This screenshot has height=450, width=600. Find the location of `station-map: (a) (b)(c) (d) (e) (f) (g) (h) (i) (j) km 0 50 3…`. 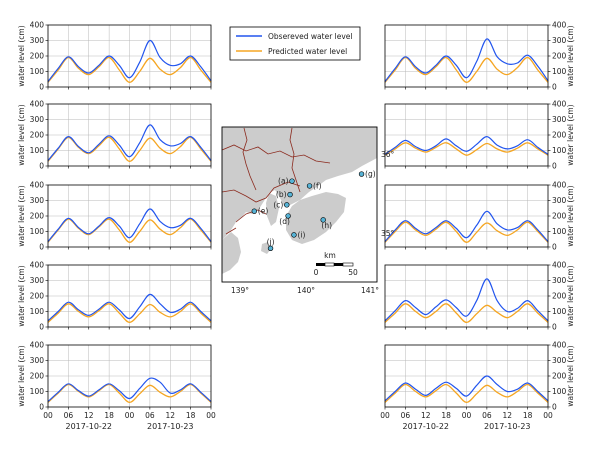

station-map: (a) (b)(c) (d) (e) (f) (g) (h) (i) (j) km 0 50 3… is located at coordinates (308, 210).